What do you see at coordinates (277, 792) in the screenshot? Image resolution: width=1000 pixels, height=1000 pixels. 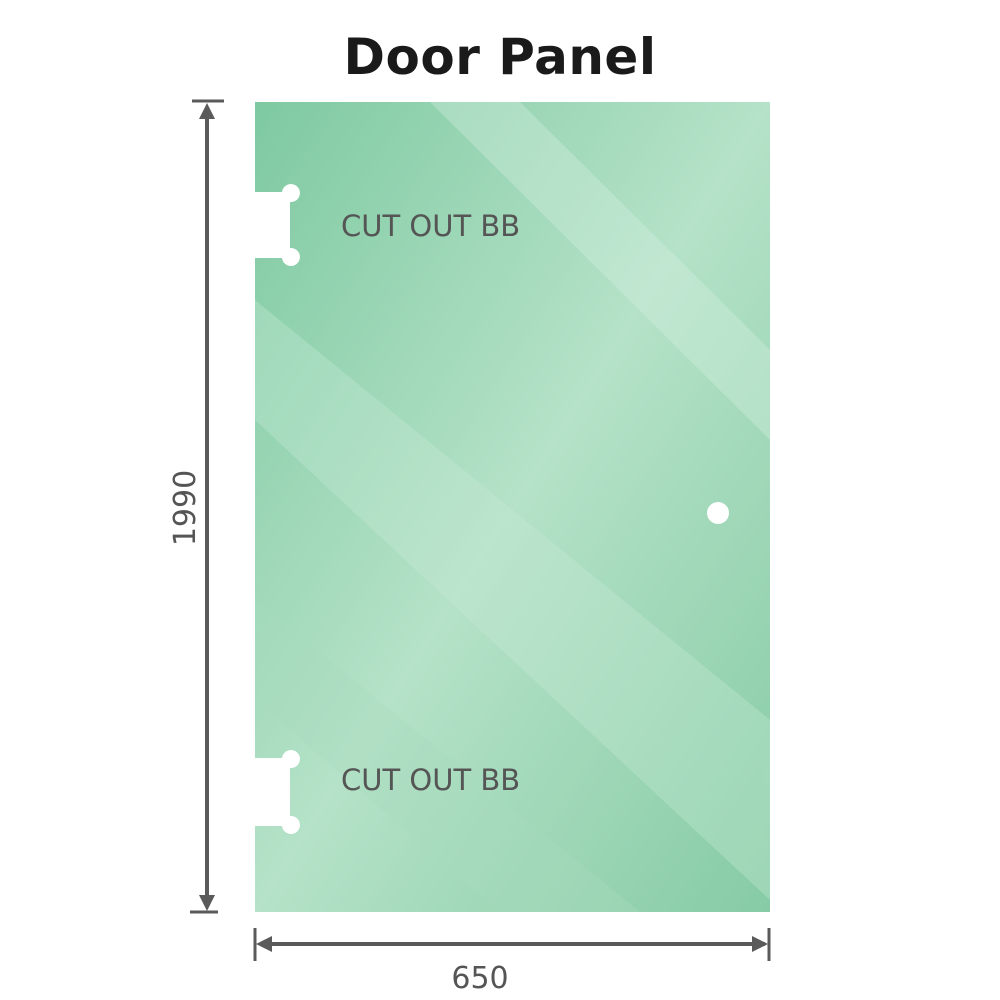 I see `cutout-bottom` at bounding box center [277, 792].